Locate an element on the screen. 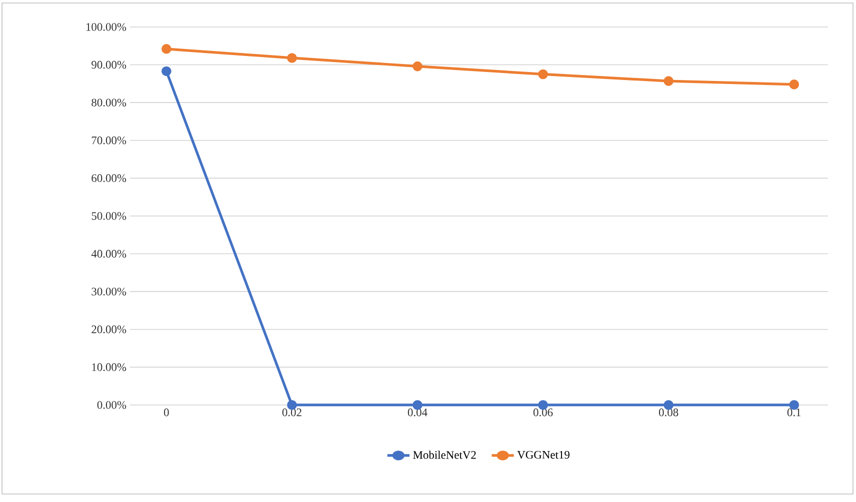 The image size is (856, 502). y-tick-label: 50.00% is located at coordinates (109, 216).